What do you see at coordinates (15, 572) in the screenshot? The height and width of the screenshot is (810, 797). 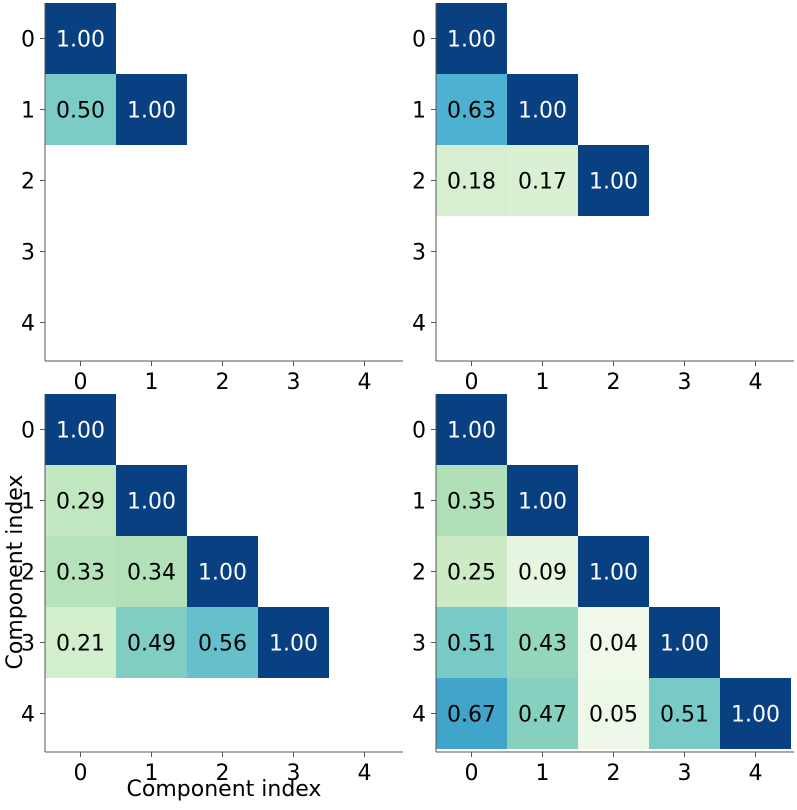 I see `y-axis-label: Component index` at bounding box center [15, 572].